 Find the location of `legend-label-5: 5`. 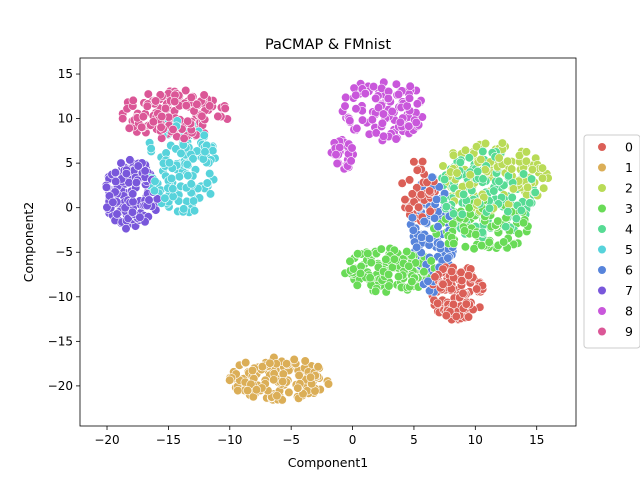

legend-label-5: 5 is located at coordinates (629, 249).